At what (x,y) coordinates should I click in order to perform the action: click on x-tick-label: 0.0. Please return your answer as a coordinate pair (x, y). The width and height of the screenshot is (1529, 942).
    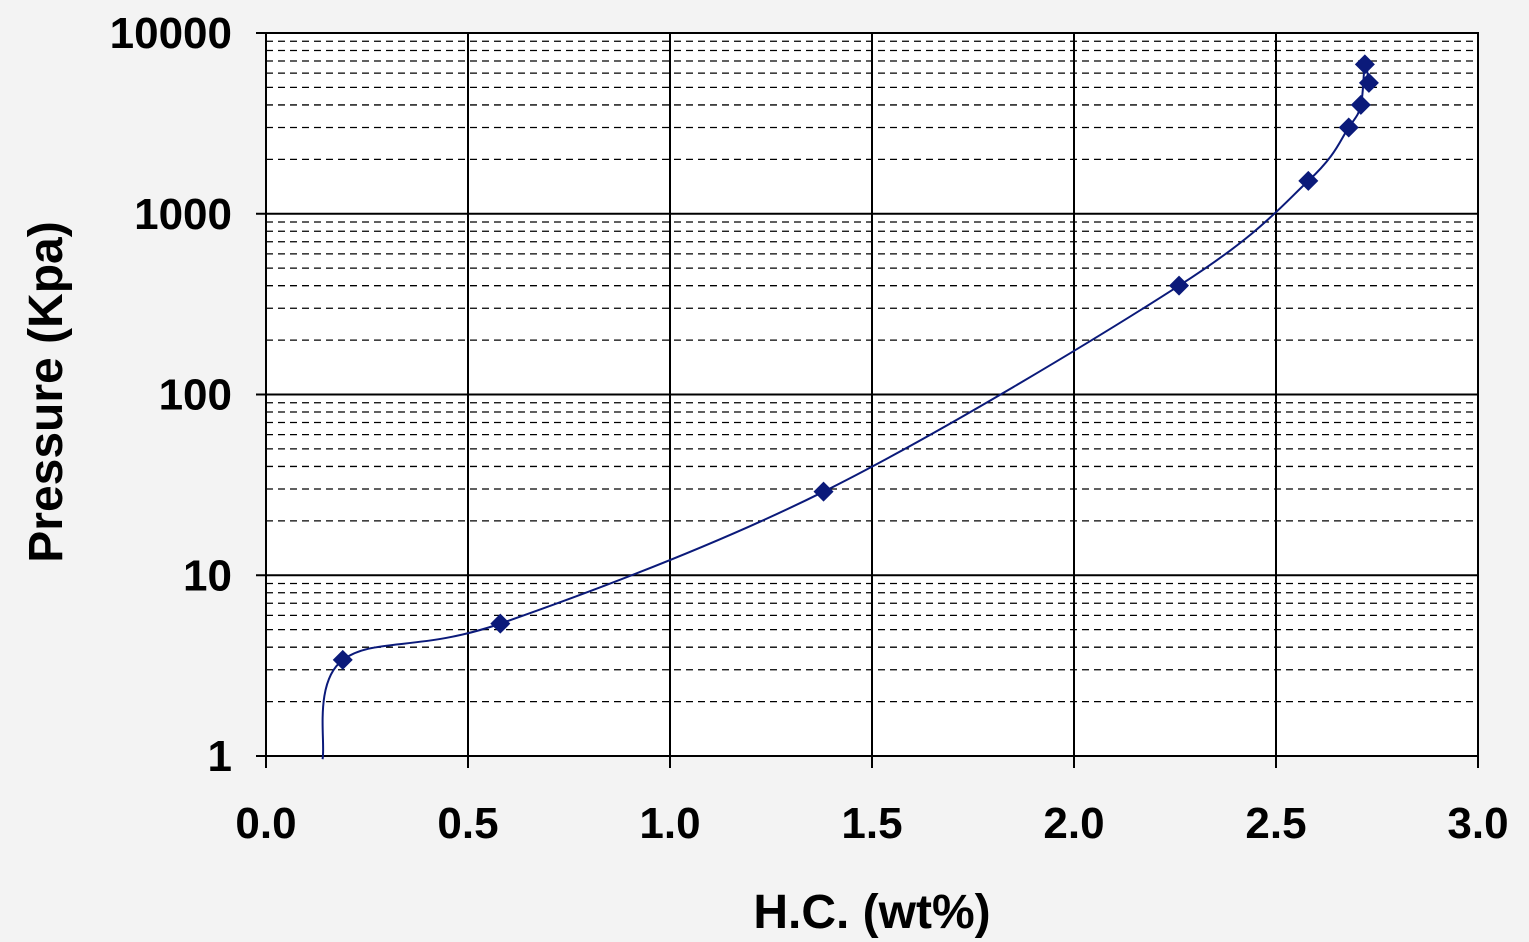
    Looking at the image, I should click on (265, 823).